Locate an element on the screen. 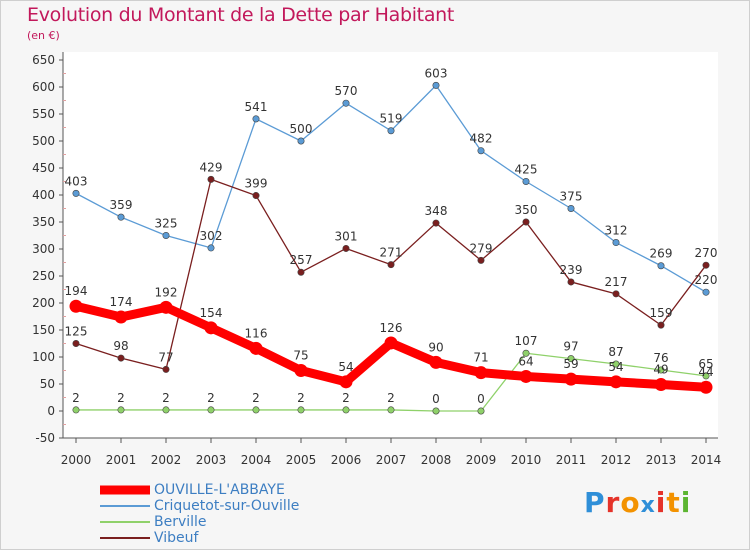 This screenshot has height=550, width=750. x-tick-label: 2005 is located at coordinates (301, 460).